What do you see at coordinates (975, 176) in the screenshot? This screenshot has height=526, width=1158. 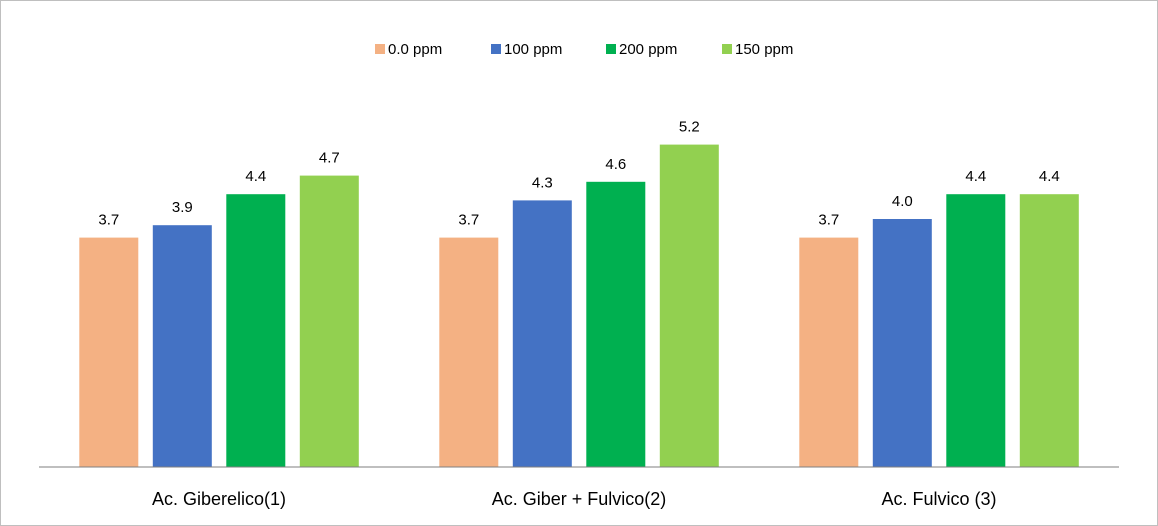 I see `data-label-3-3: 4.4` at bounding box center [975, 176].